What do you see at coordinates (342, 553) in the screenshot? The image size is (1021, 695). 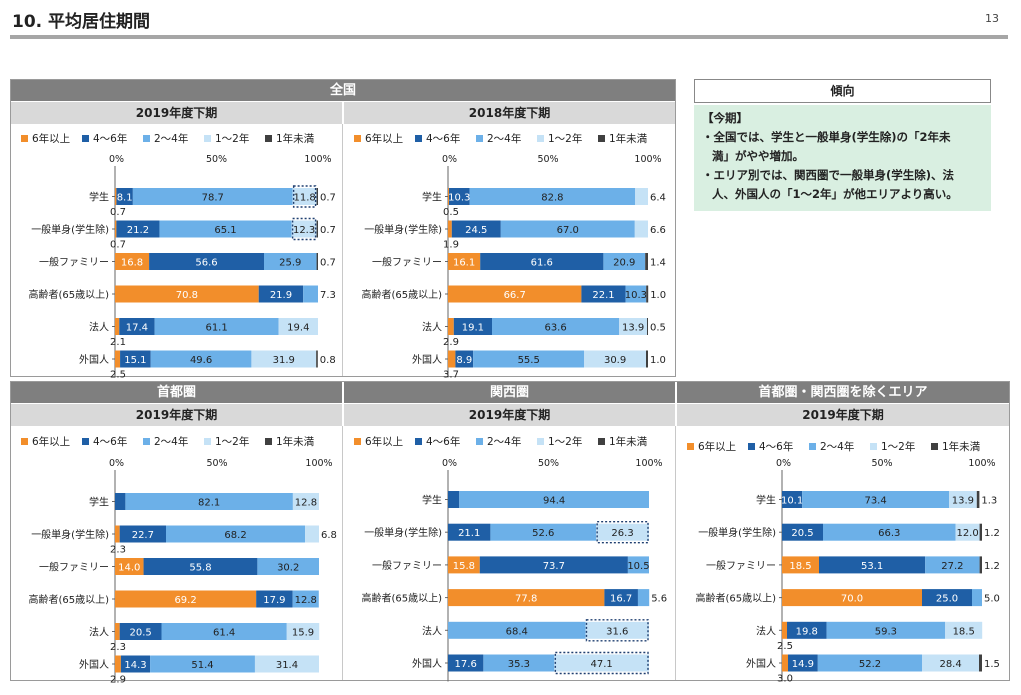 I see `panel-divider` at bounding box center [342, 553].